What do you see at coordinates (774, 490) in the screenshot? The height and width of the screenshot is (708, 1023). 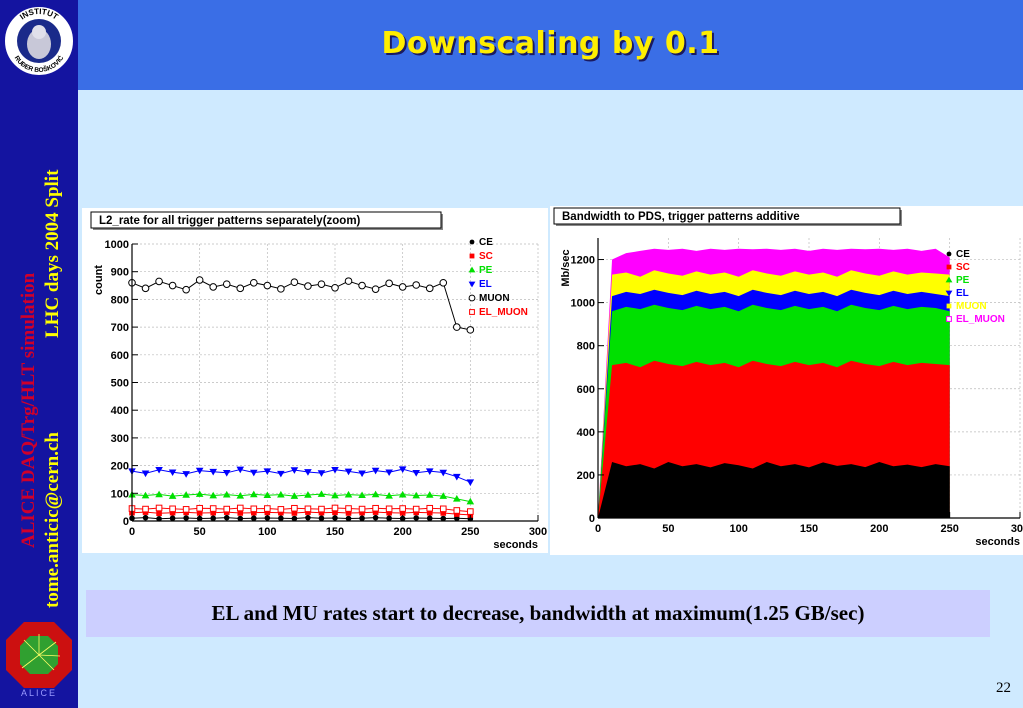 I see `series-area-ce` at bounding box center [774, 490].